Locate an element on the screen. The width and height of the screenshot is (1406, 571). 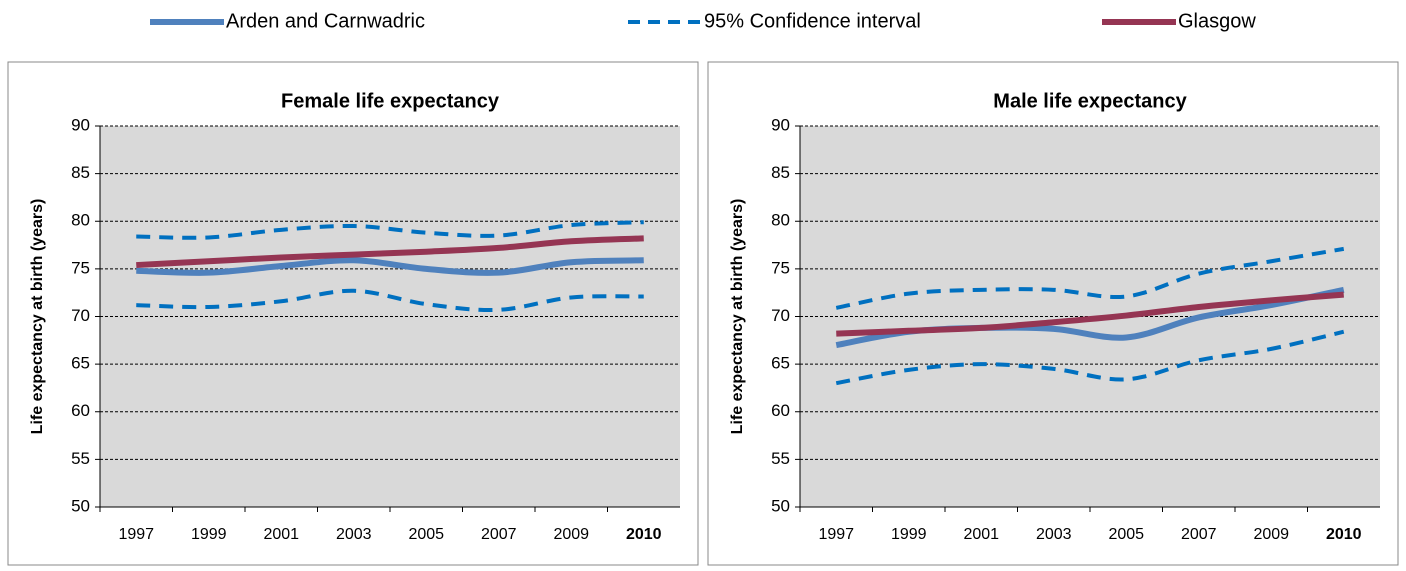
chart-title: Female life expectancy is located at coordinates (390, 101).